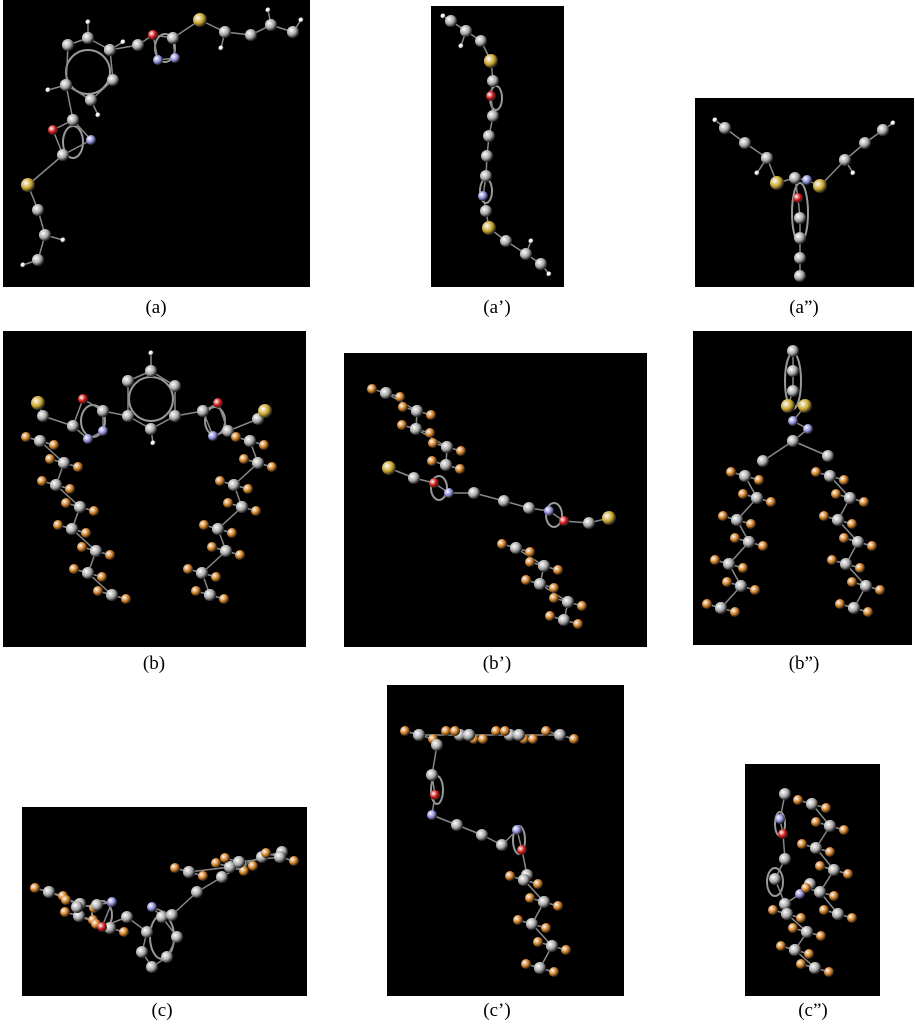 The image size is (915, 1024). What do you see at coordinates (154, 663) in the screenshot?
I see `panel-label: (b)` at bounding box center [154, 663].